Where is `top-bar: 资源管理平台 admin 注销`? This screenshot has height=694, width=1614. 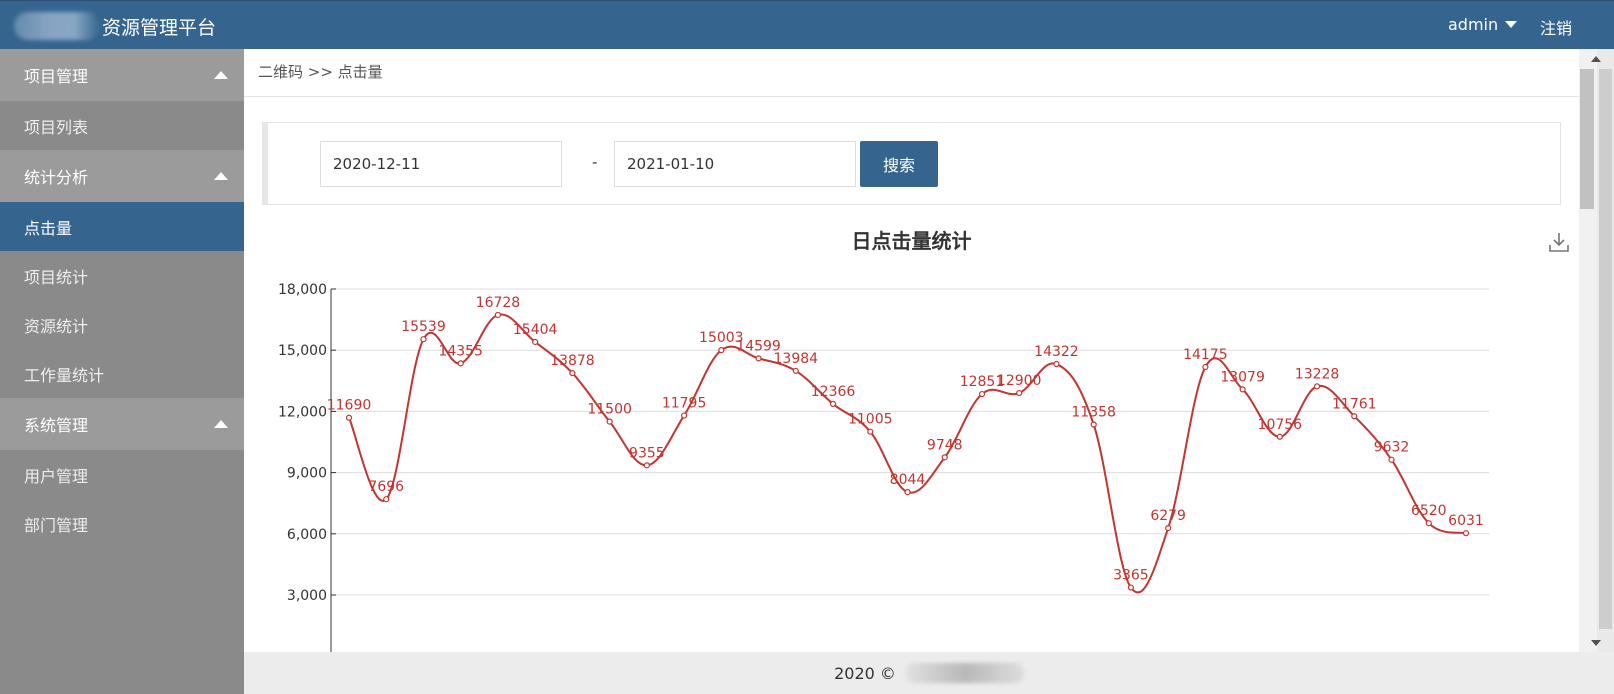
top-bar: 资源管理平台 admin 注销 is located at coordinates (807, 24).